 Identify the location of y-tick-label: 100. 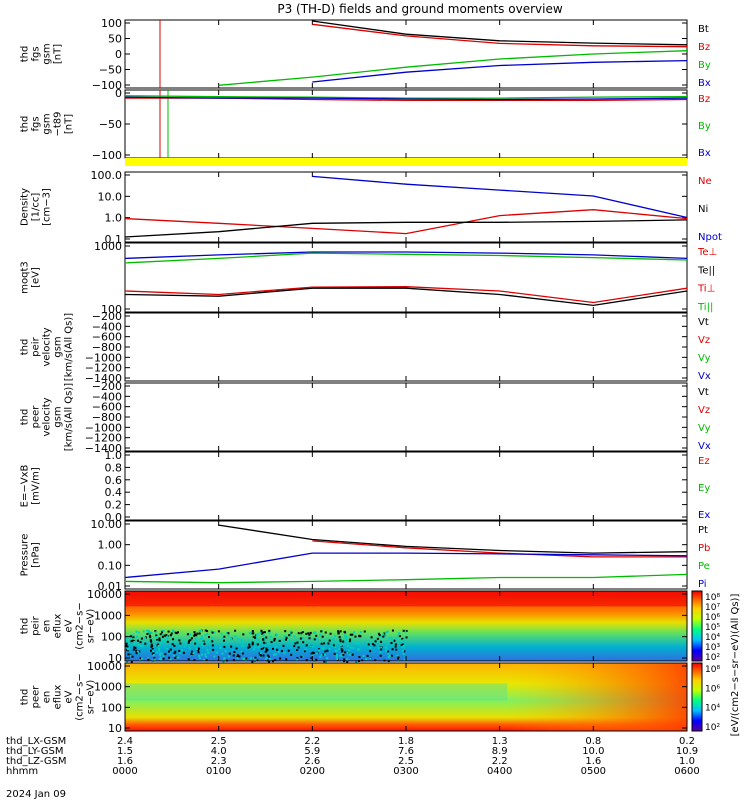
(111, 23).